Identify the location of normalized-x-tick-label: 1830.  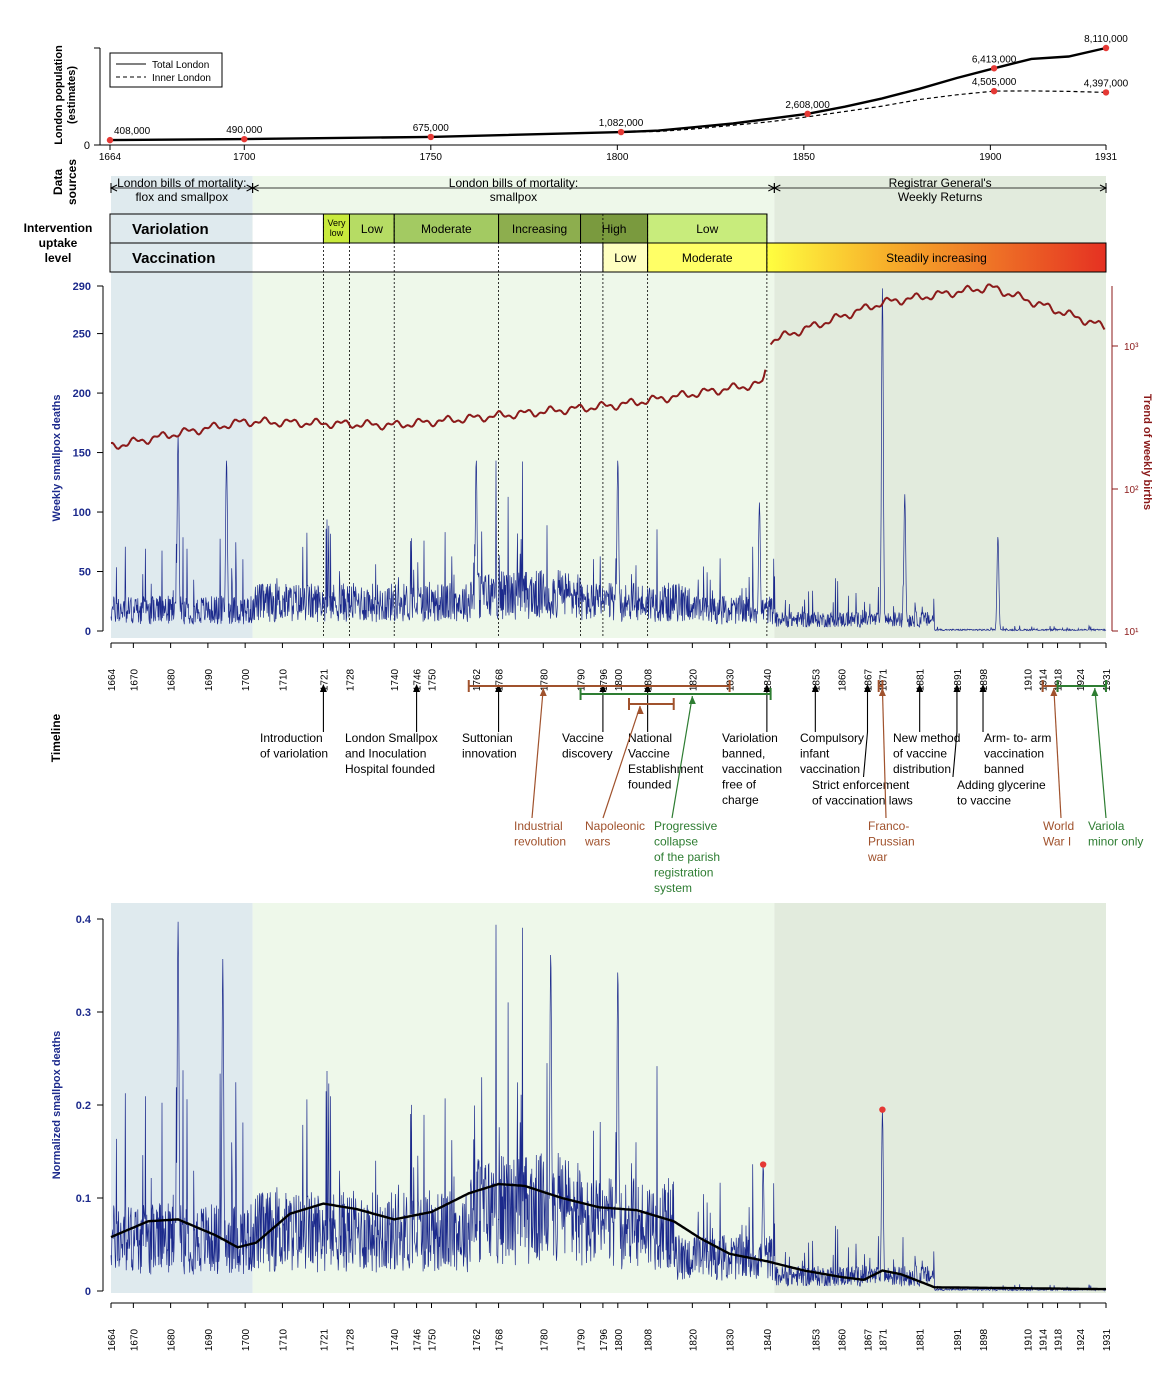
(731, 1339).